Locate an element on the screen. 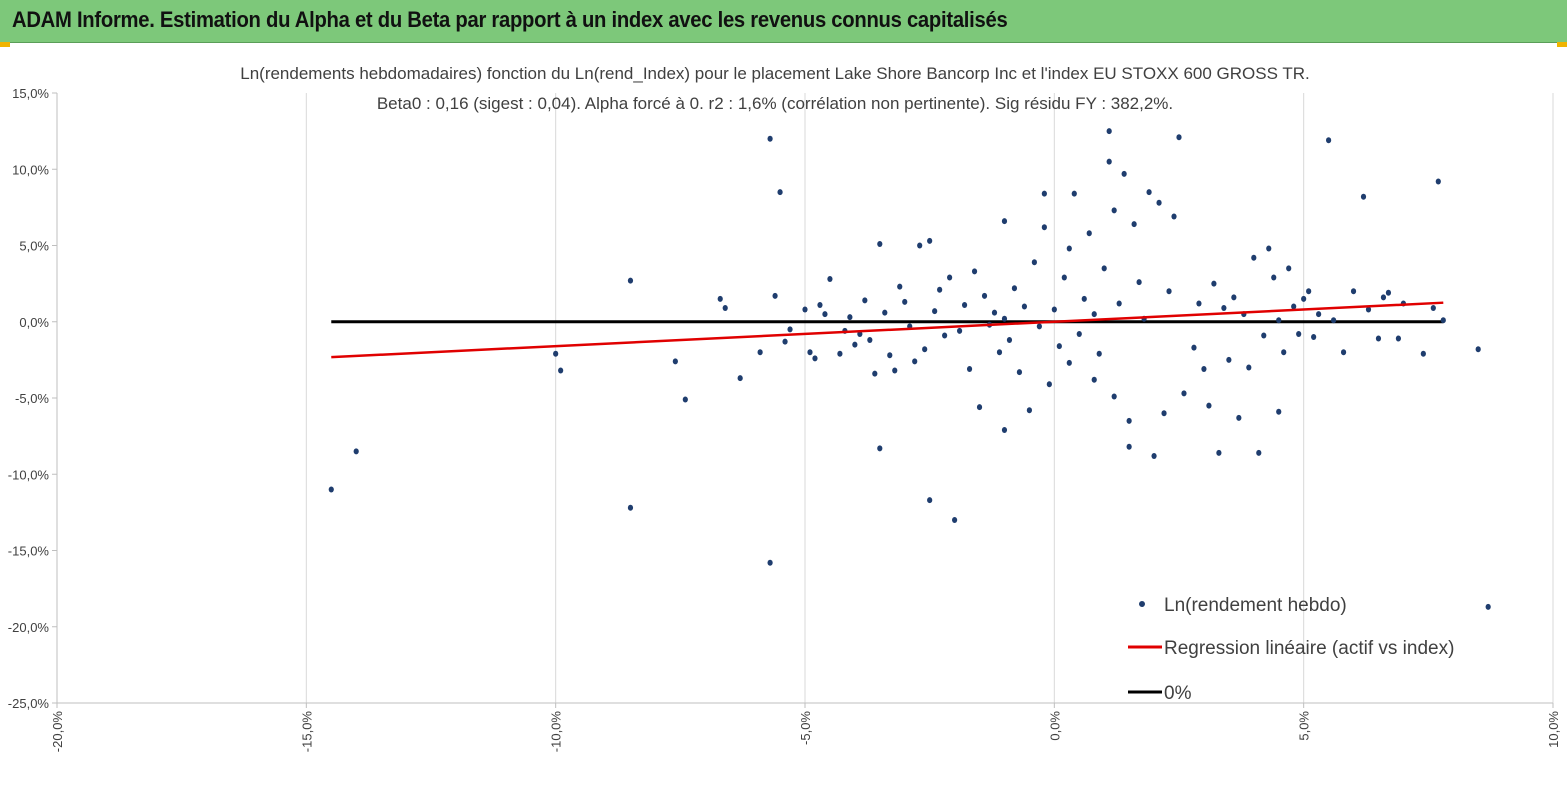 This screenshot has height=792, width=1567. x-tick-label: -15,0% is located at coordinates (306, 732).